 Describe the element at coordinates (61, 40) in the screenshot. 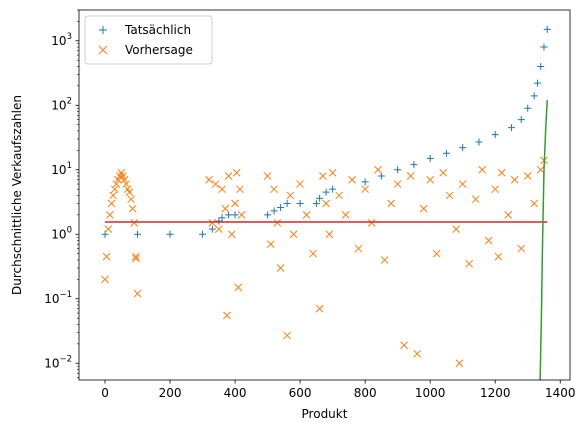

I see `y-tick-label-1000: 10³` at that location.